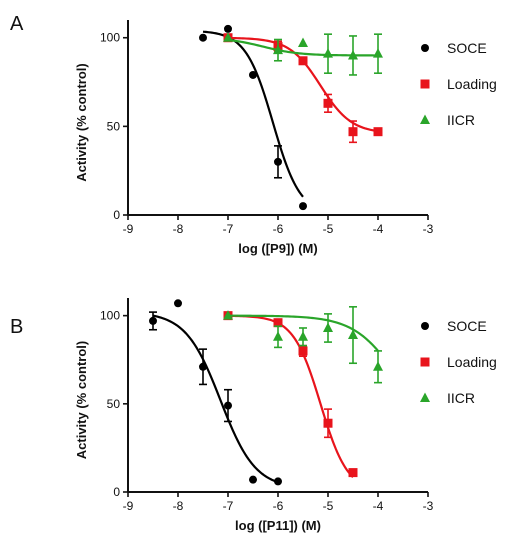  Describe the element at coordinates (278, 525) in the screenshot. I see `x-axis-title: log ([P11]) (M)` at that location.